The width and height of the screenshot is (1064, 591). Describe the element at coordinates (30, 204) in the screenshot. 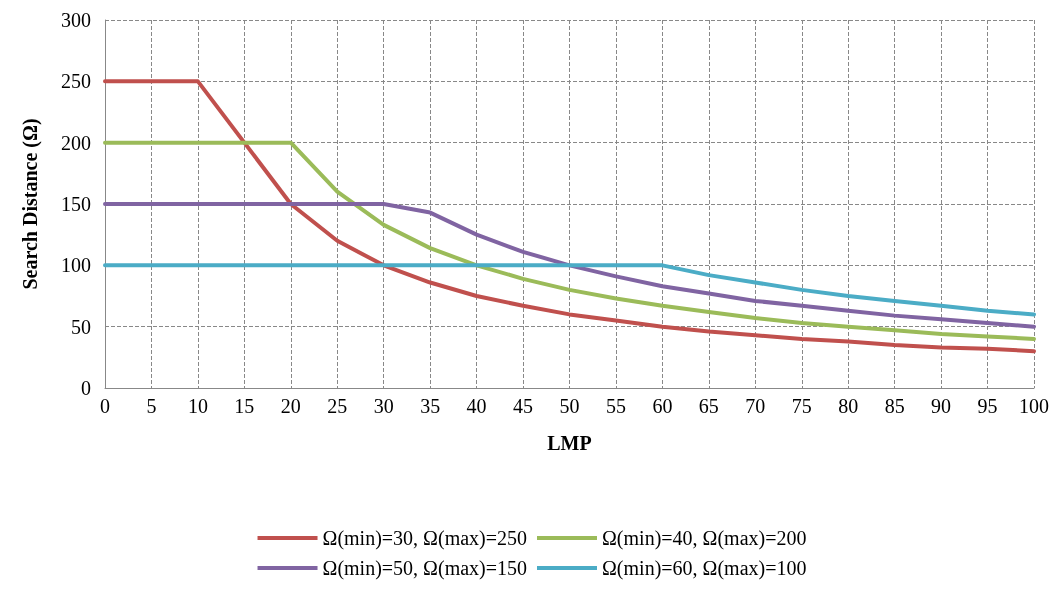

I see `y-axis-title: Search Distance (Ω)` at that location.